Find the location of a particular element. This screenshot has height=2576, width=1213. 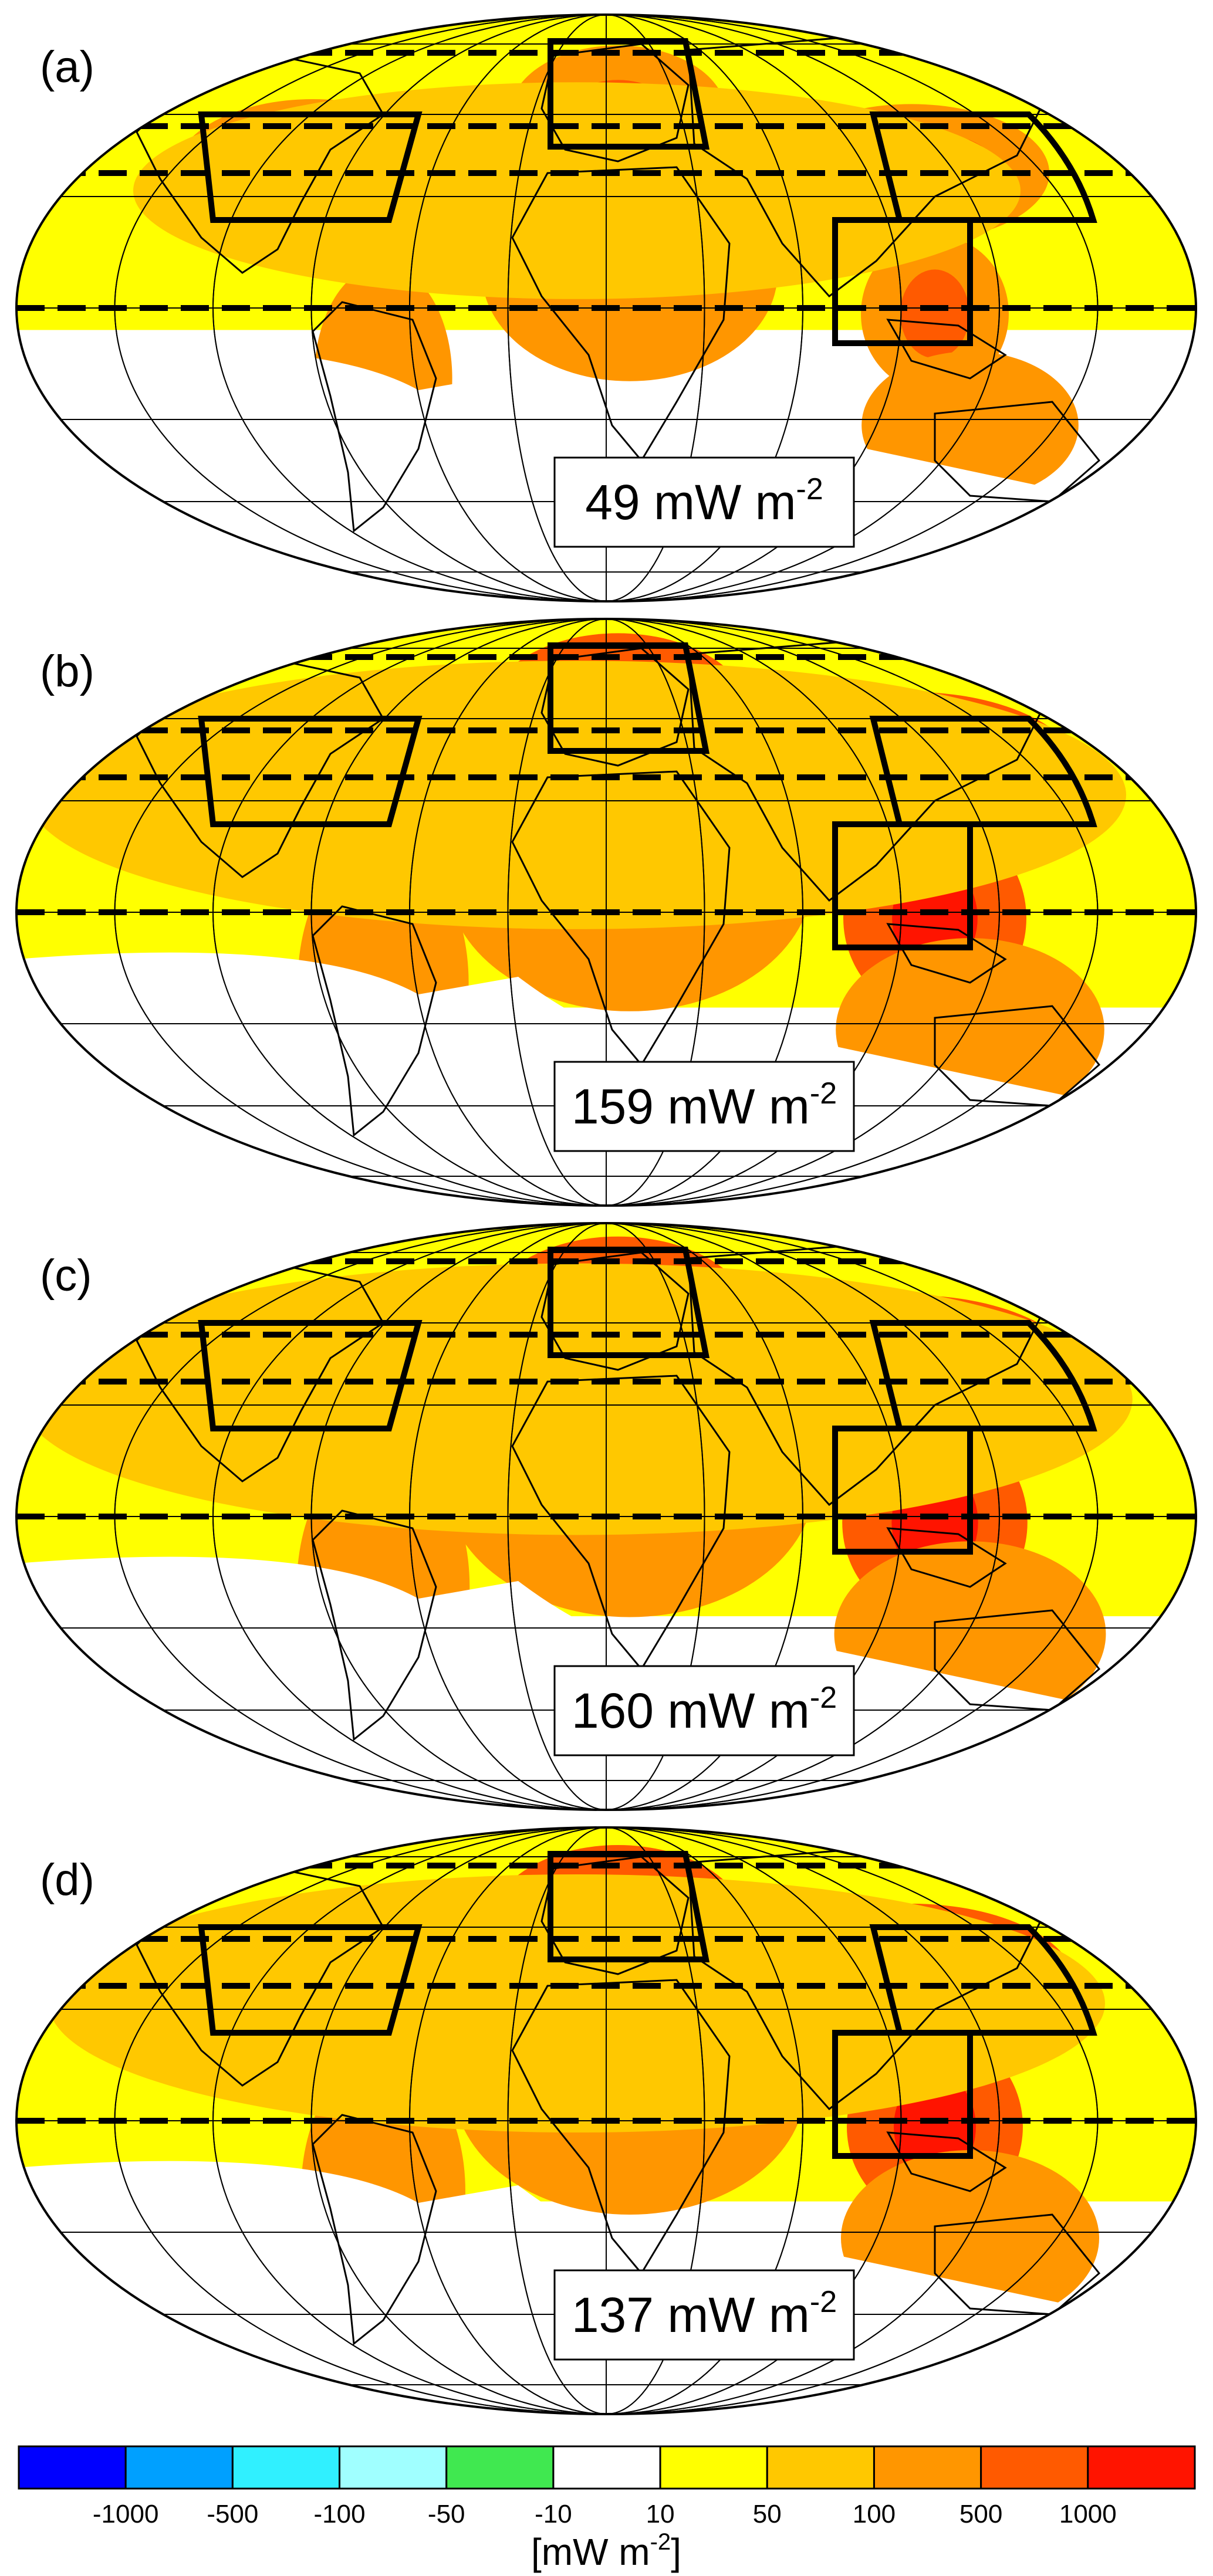

colorbar-tick-label: 50 is located at coordinates (767, 2514).